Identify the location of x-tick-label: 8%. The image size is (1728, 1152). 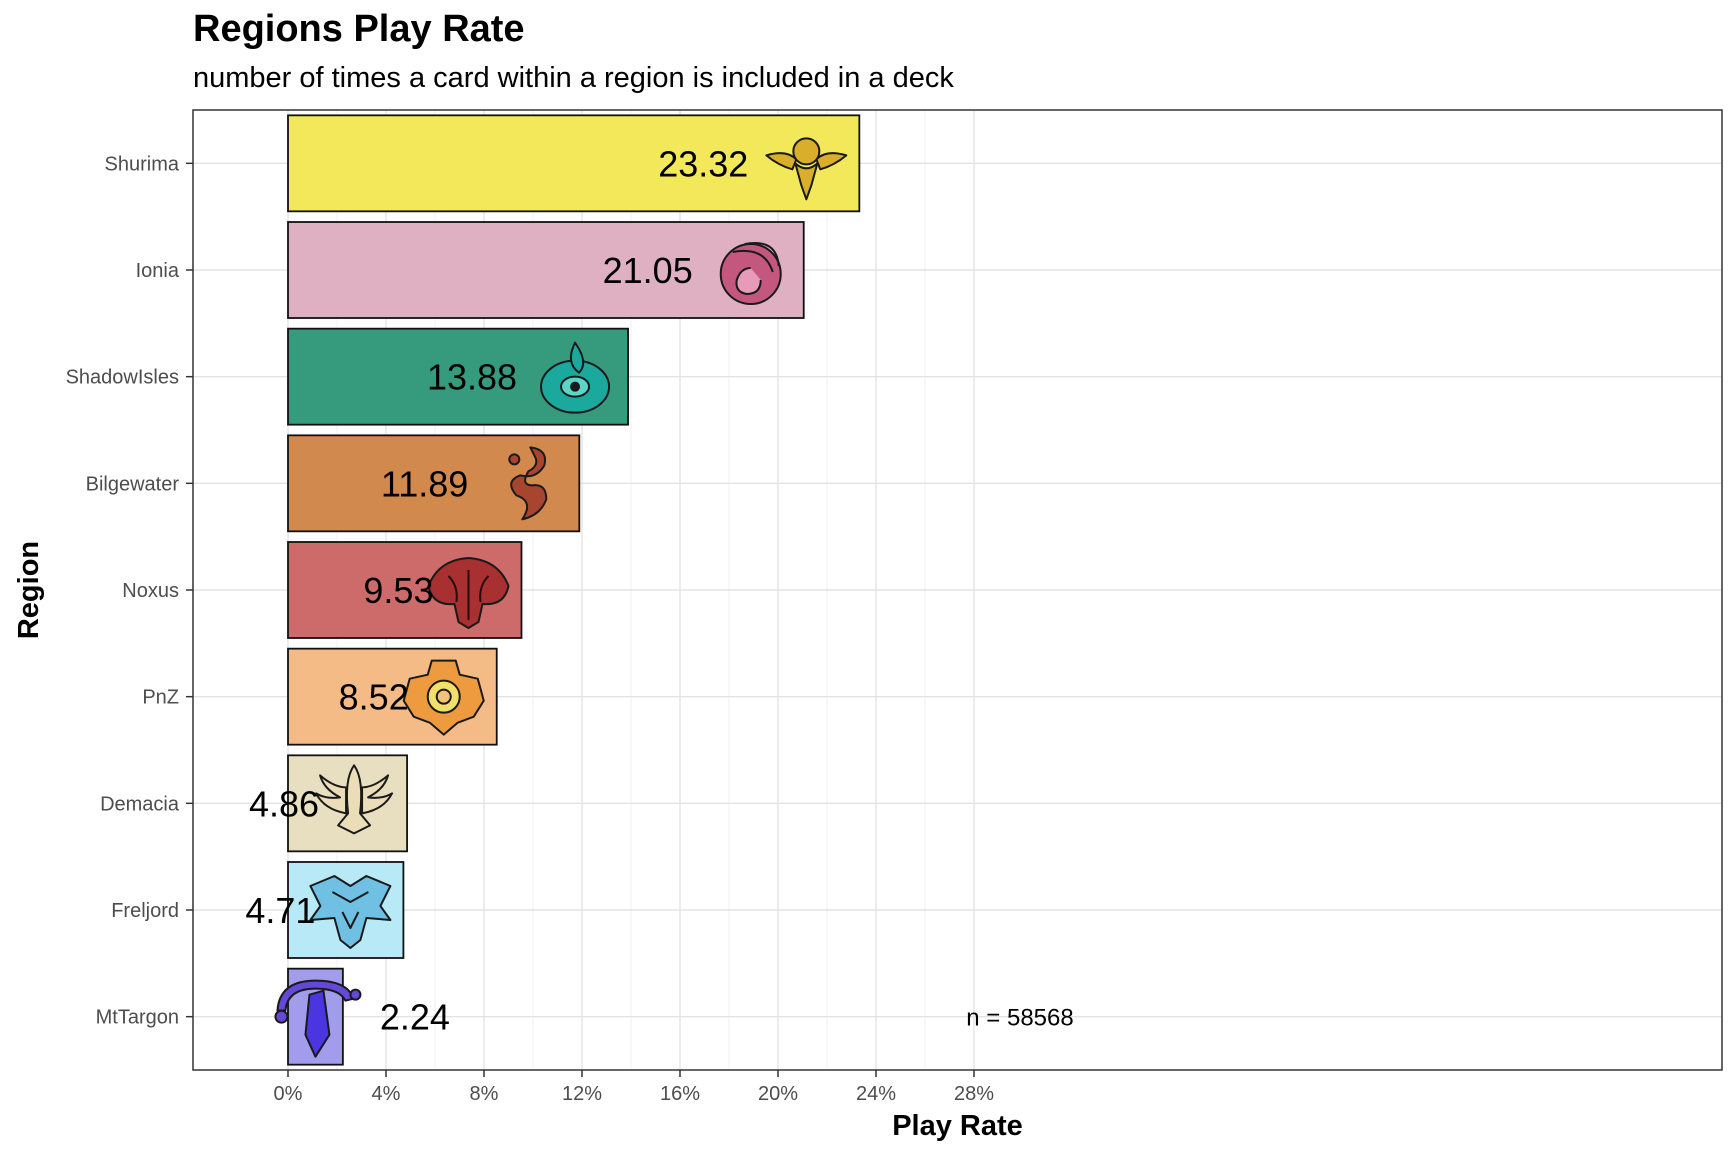
(484, 1094).